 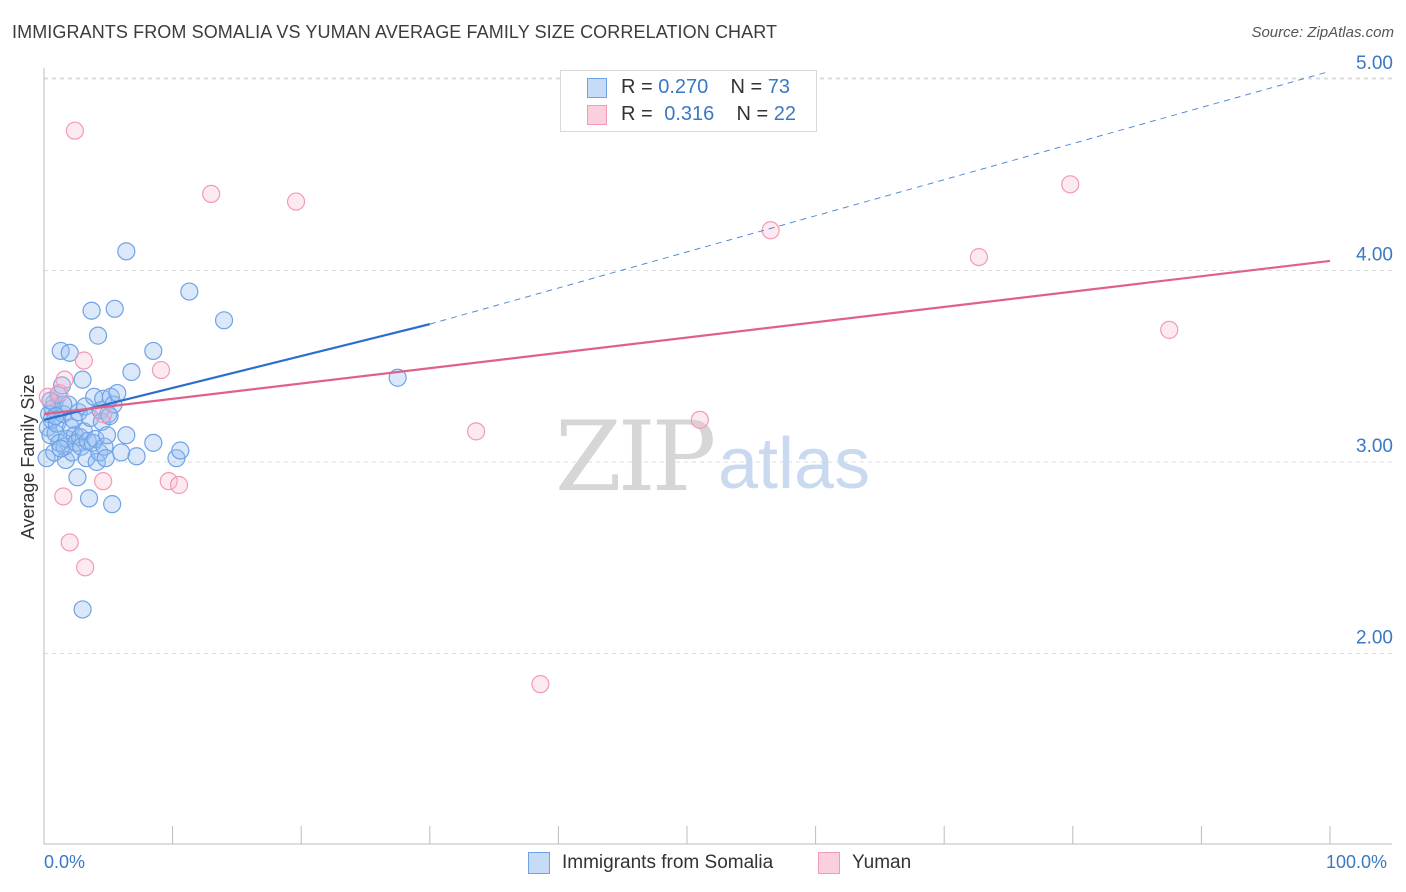 What do you see at coordinates (65, 862) in the screenshot?
I see `x-tick-label-min: 0.0%` at bounding box center [65, 862].